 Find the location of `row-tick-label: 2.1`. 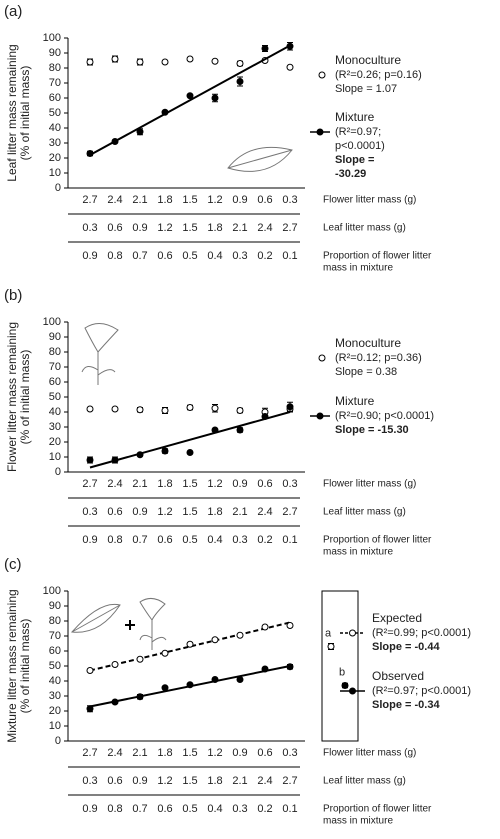

row-tick-label: 2.1 is located at coordinates (239, 781).